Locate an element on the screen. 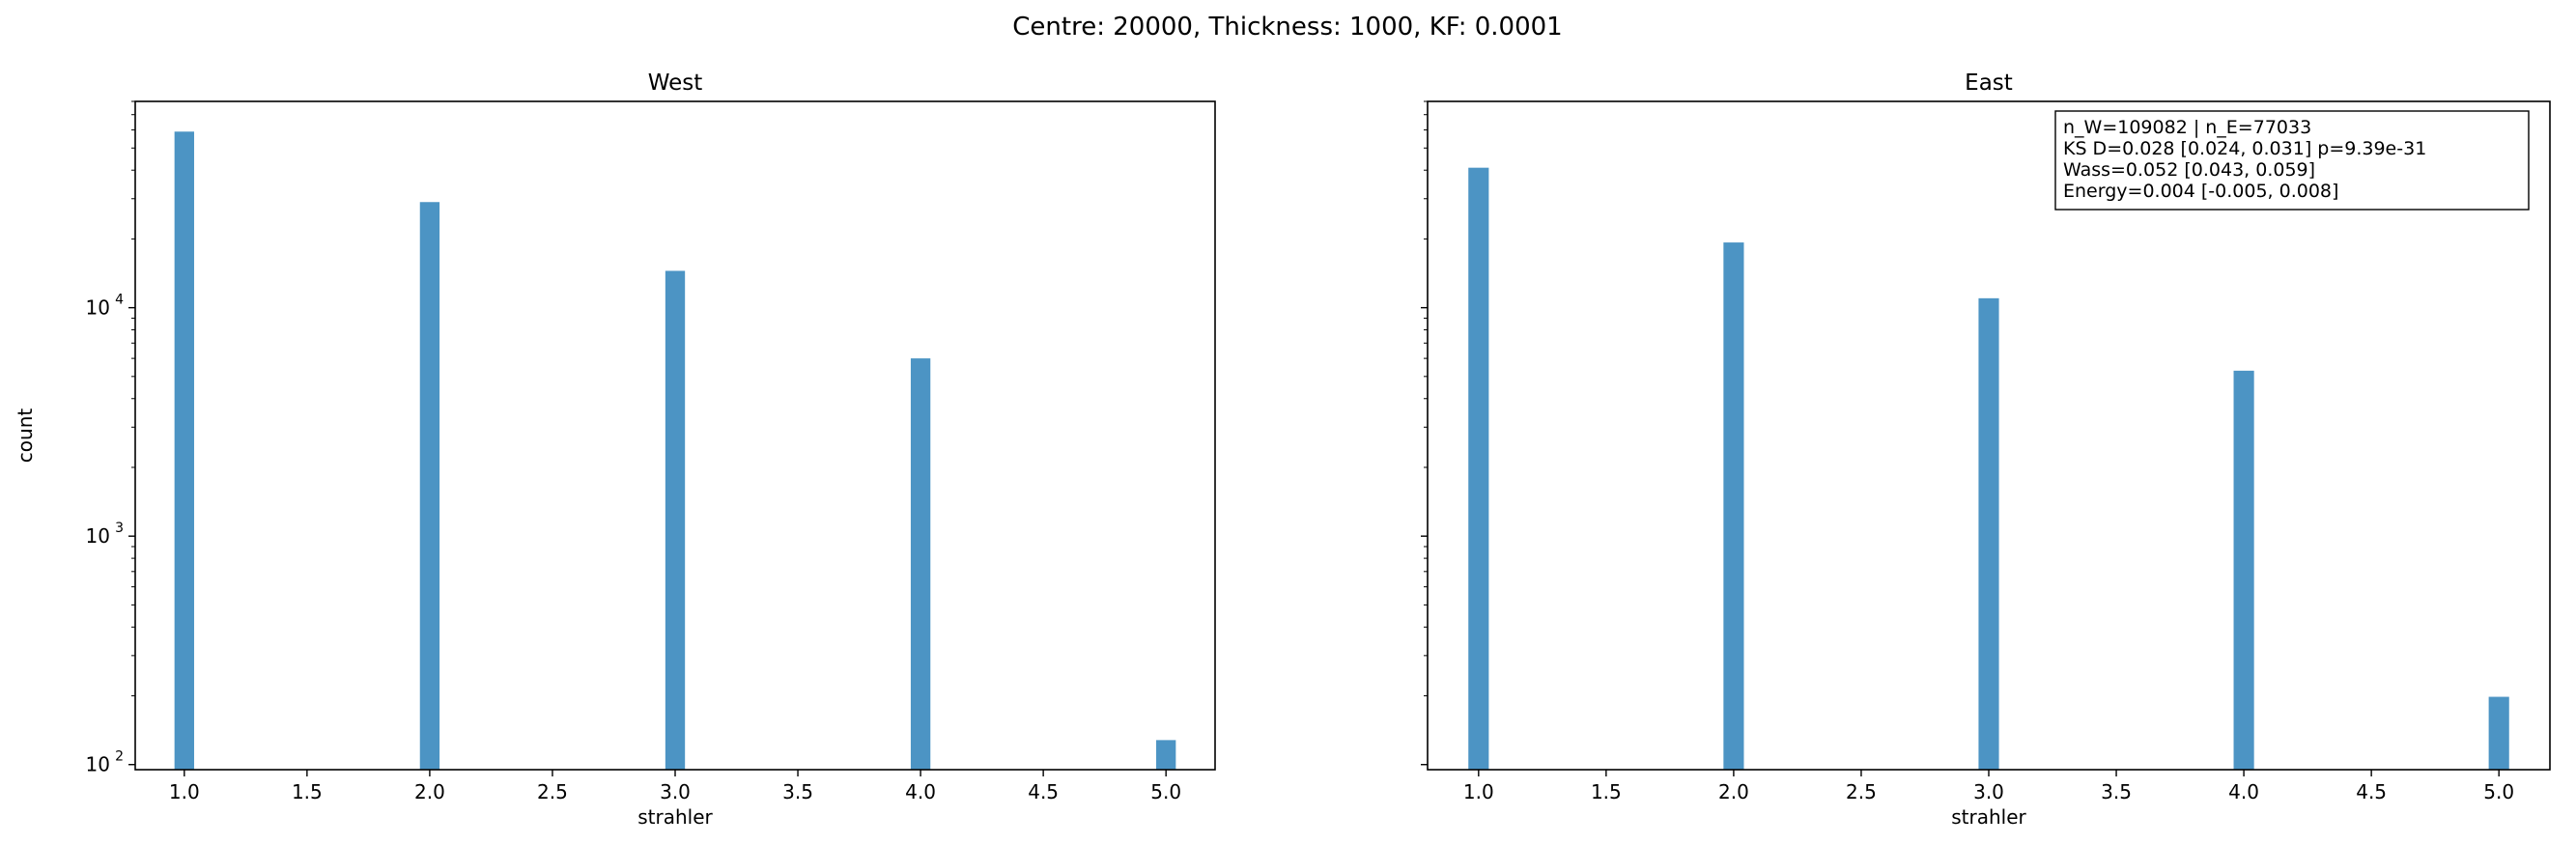  stats-annotation-line: KS D=0.028 [0.024, 0.031] p=9.39e-31 is located at coordinates (2244, 148).